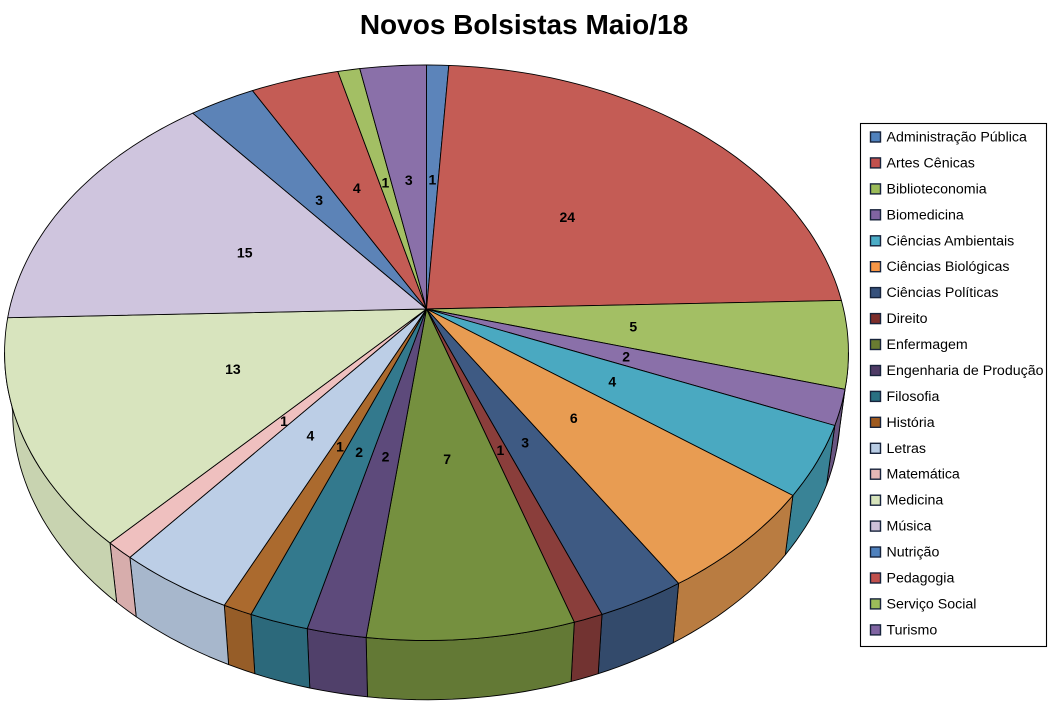 This screenshot has width=1051, height=711. I want to click on svg-text: Artes Cênicas, so click(931, 163).